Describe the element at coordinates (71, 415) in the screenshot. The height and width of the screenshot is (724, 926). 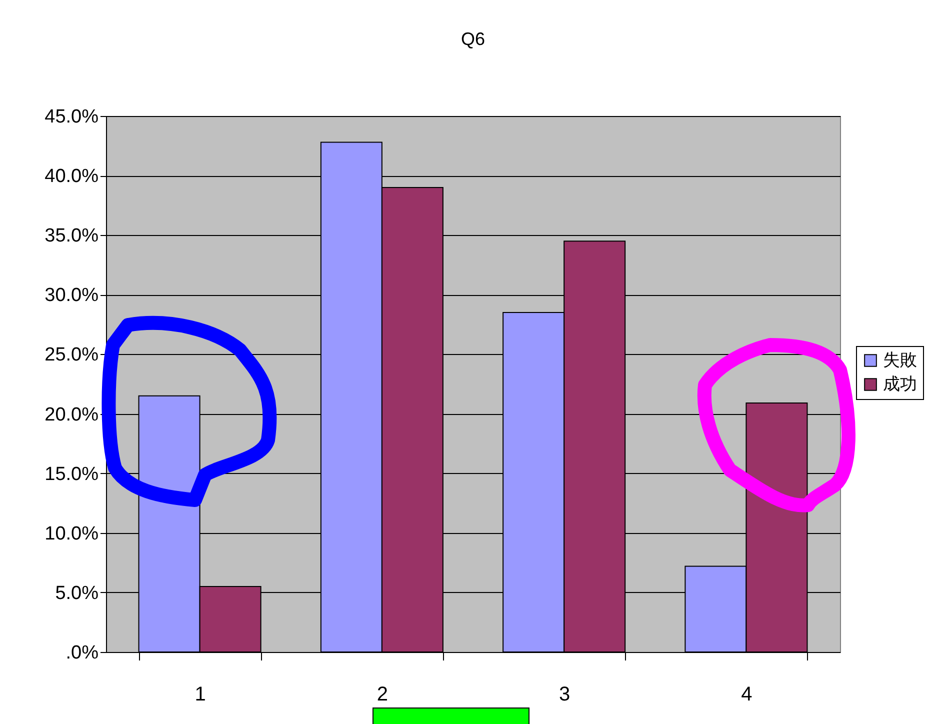
I see `y-tick-label: 20.0%` at that location.